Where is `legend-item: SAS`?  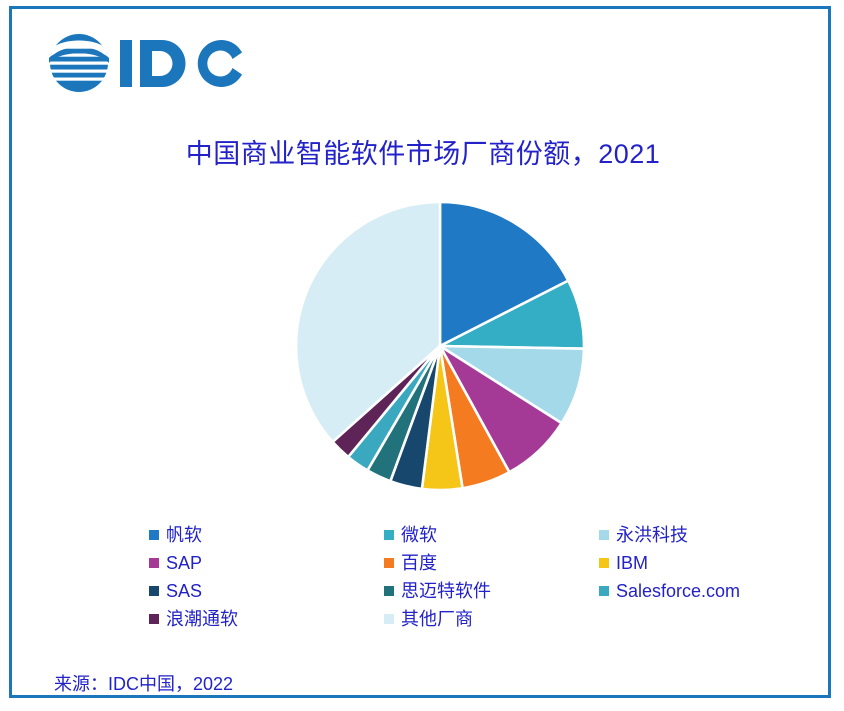
legend-item: SAS is located at coordinates (266, 591).